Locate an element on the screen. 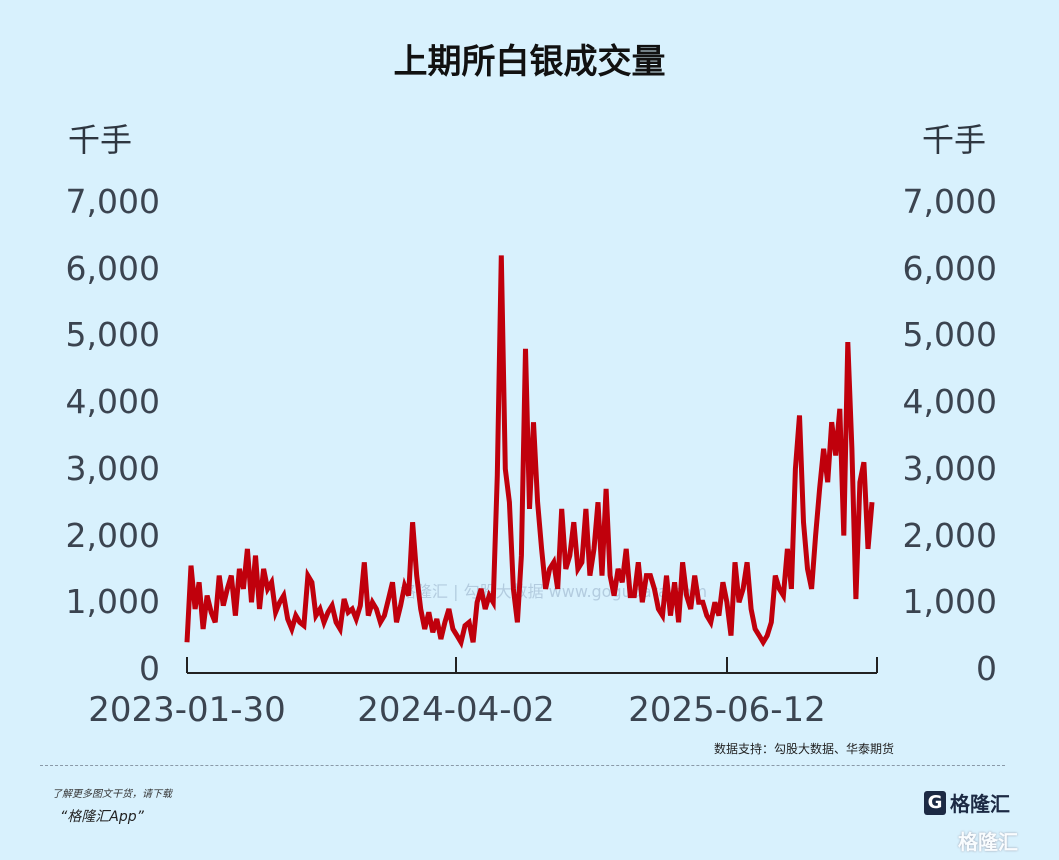  data-source: 数据支持：勾股大数据、华泰期货 is located at coordinates (803, 749).